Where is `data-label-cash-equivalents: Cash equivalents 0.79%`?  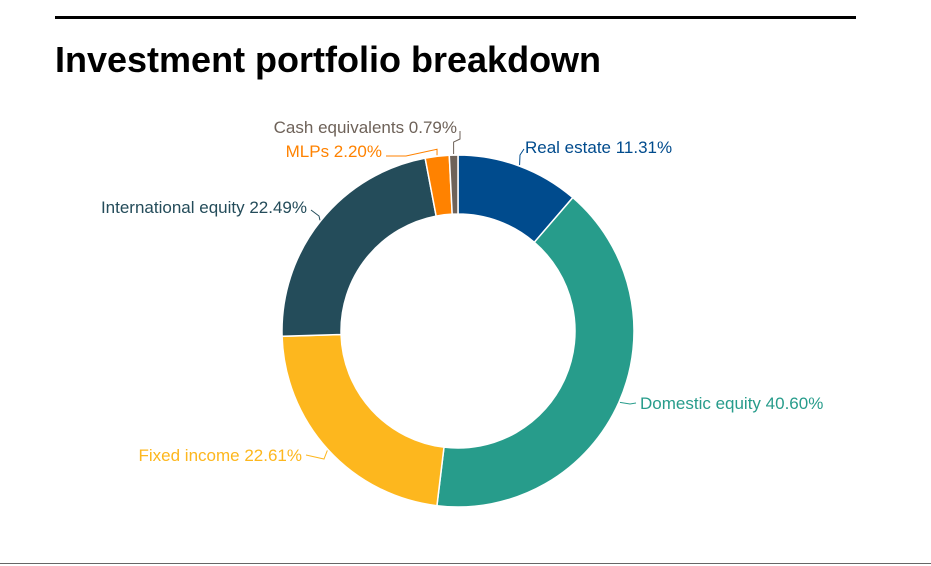
data-label-cash-equivalents: Cash equivalents 0.79% is located at coordinates (365, 127).